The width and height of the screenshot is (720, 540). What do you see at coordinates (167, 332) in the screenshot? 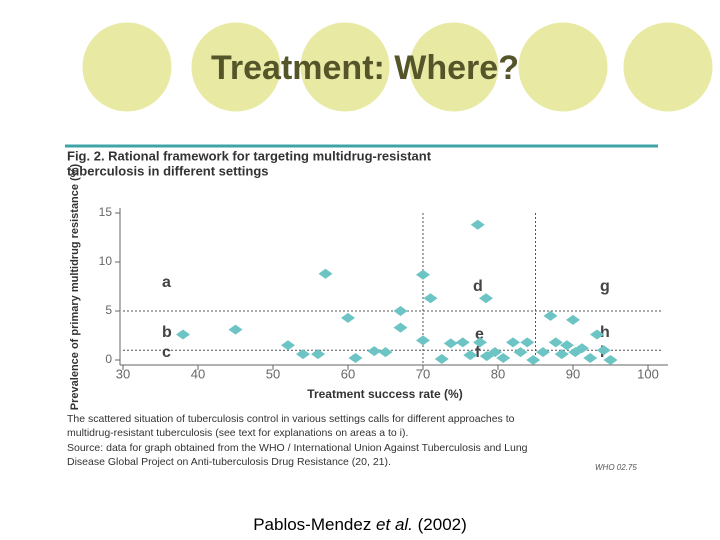
I see `region-label: b` at bounding box center [167, 332].